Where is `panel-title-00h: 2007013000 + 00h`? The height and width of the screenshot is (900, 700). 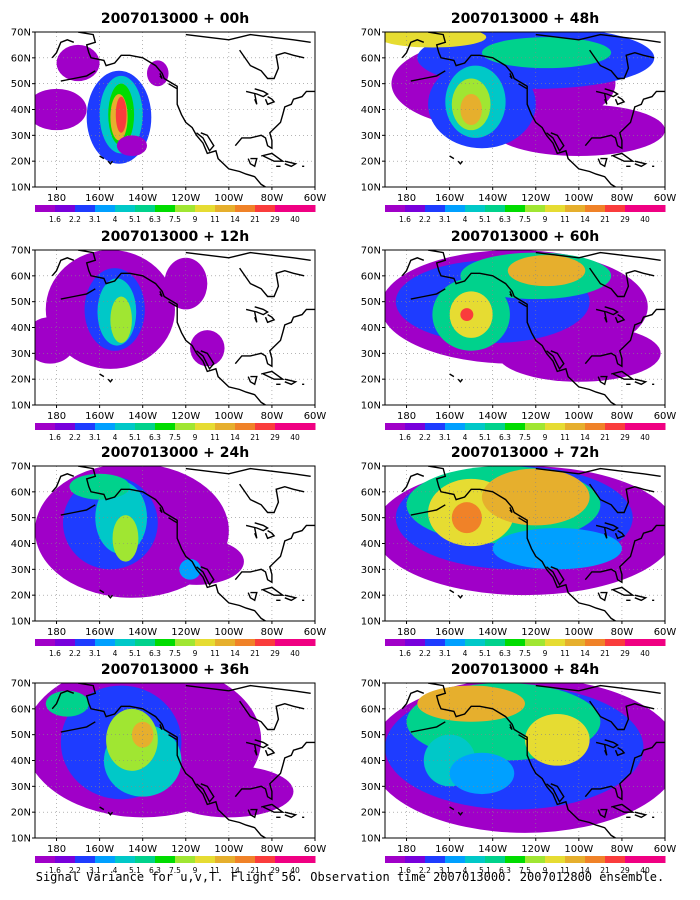
panel-title-00h: 2007013000 + 00h is located at coordinates (175, 19).